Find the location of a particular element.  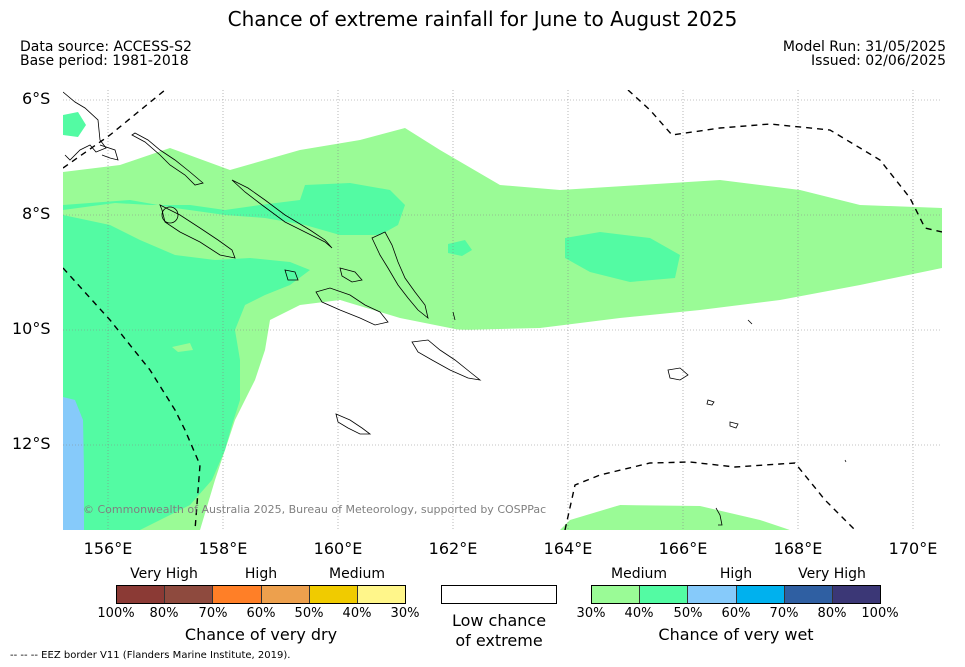

lat-label-8s: 8°S is located at coordinates (36, 213).